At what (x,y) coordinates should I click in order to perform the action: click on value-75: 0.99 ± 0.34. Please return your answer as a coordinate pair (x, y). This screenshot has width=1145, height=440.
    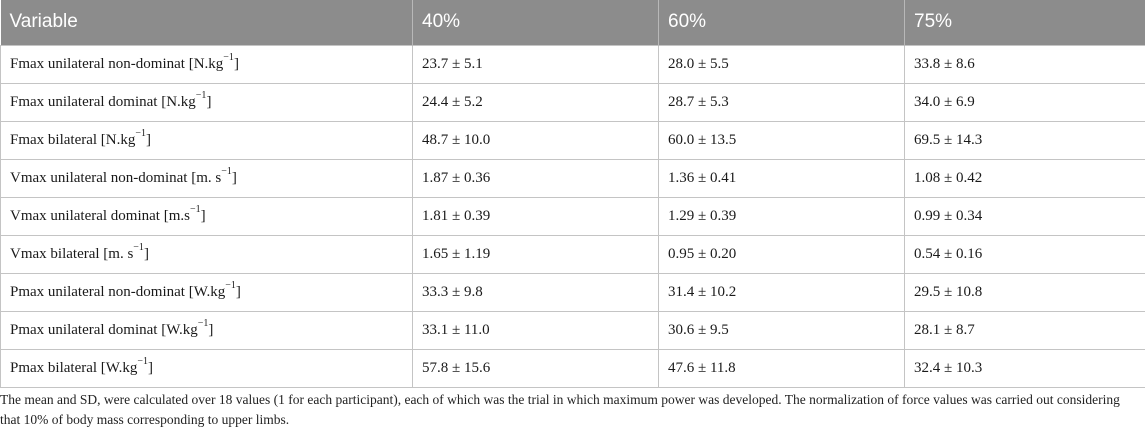
    Looking at the image, I should click on (1024, 216).